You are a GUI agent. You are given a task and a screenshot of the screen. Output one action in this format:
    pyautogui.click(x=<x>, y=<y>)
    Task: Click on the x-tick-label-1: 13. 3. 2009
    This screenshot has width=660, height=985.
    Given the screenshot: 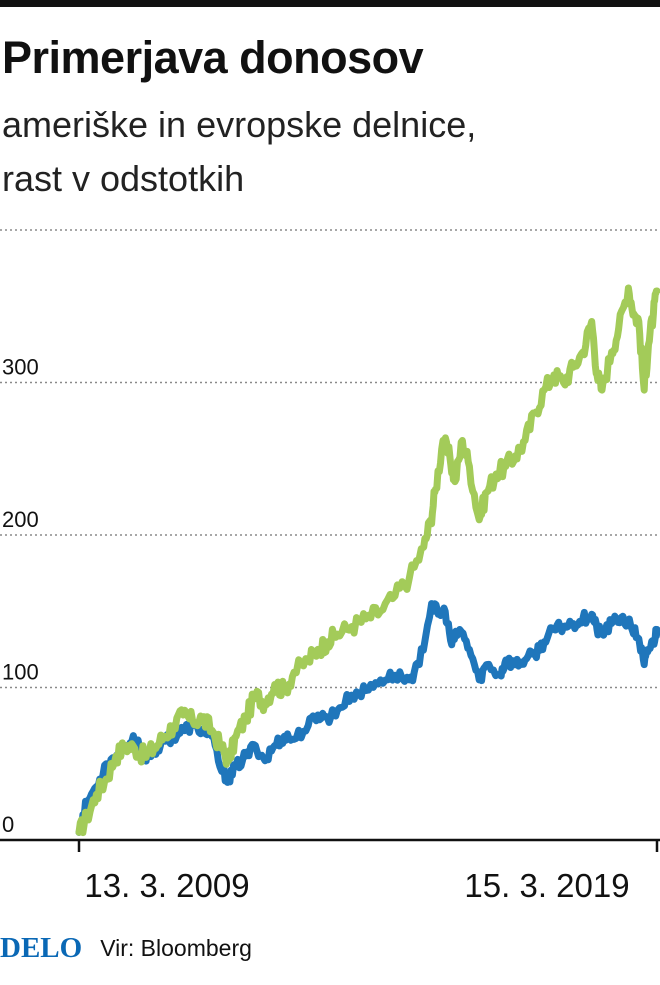 What is the action you would take?
    pyautogui.click(x=166, y=885)
    